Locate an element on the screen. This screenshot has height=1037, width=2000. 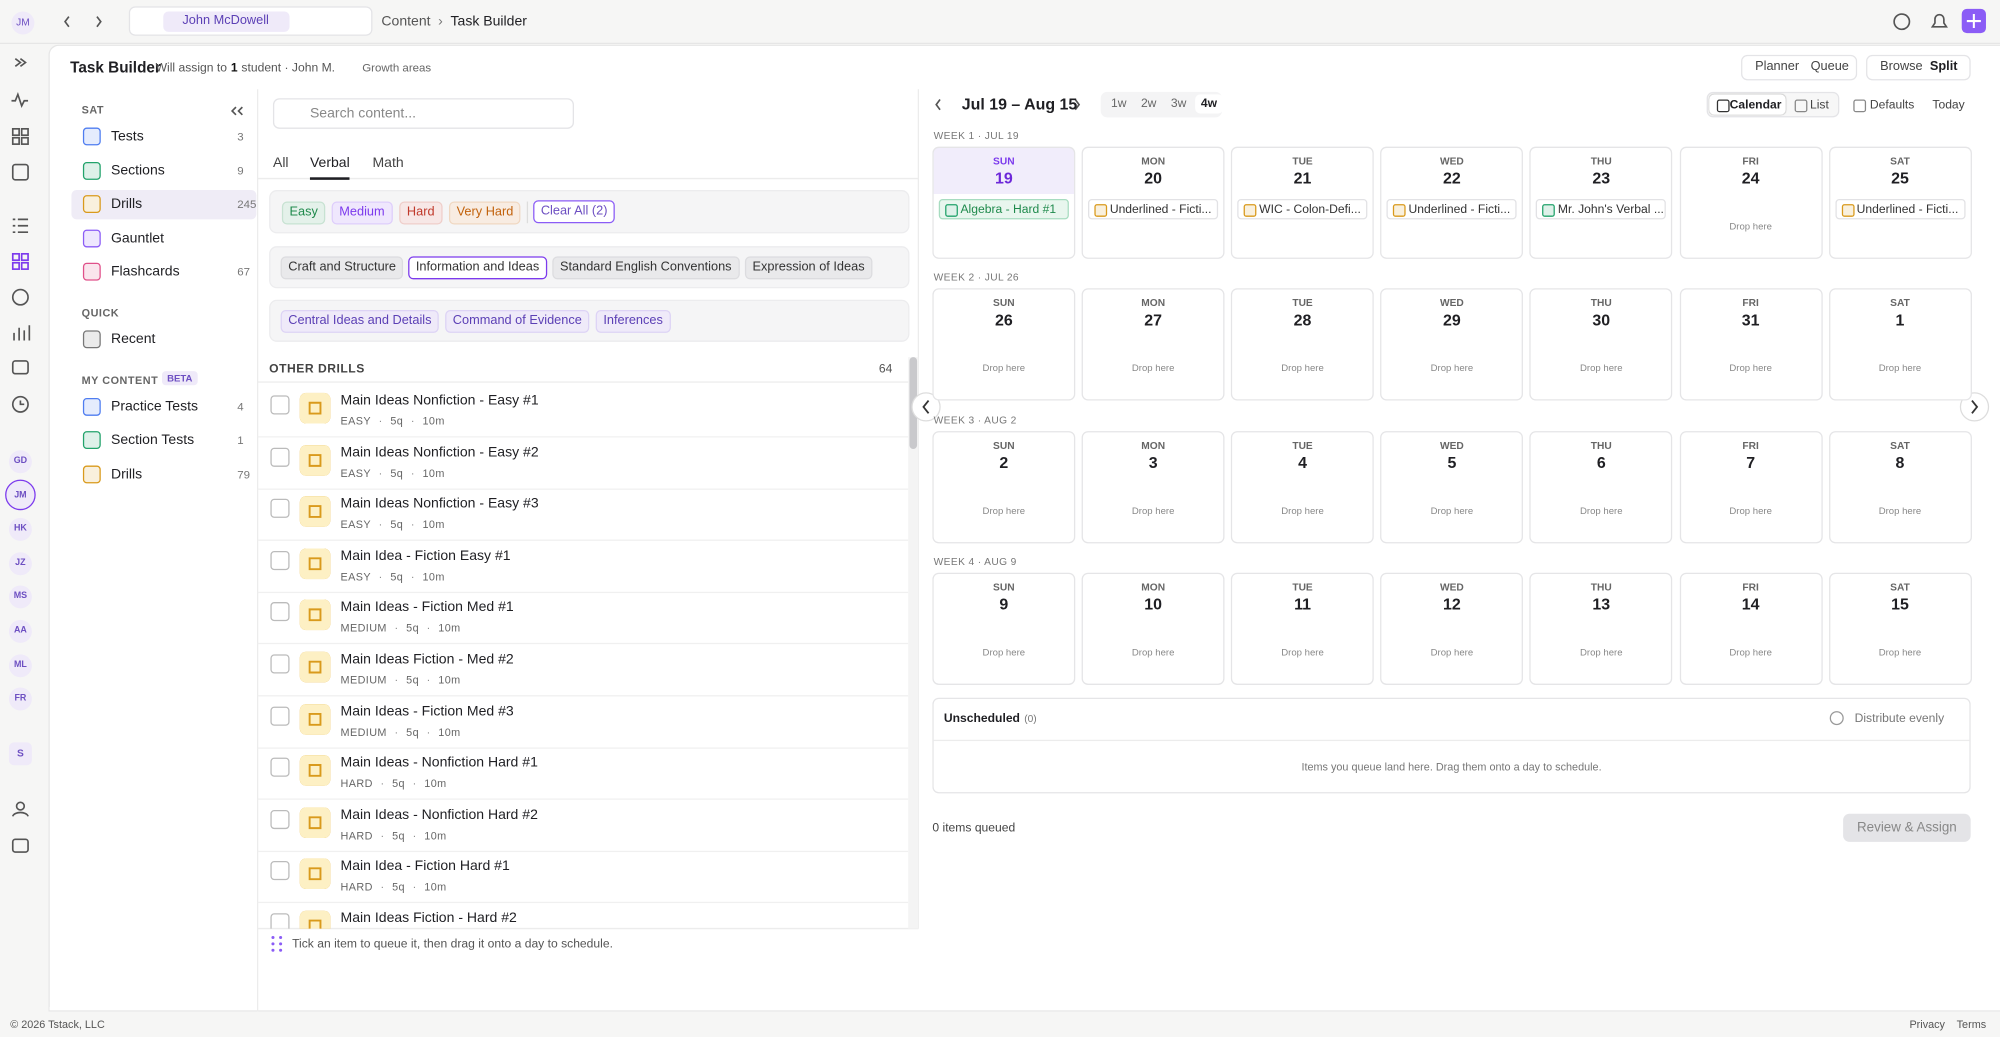
day-cell: WED 29 Drop here is located at coordinates (1452, 344).